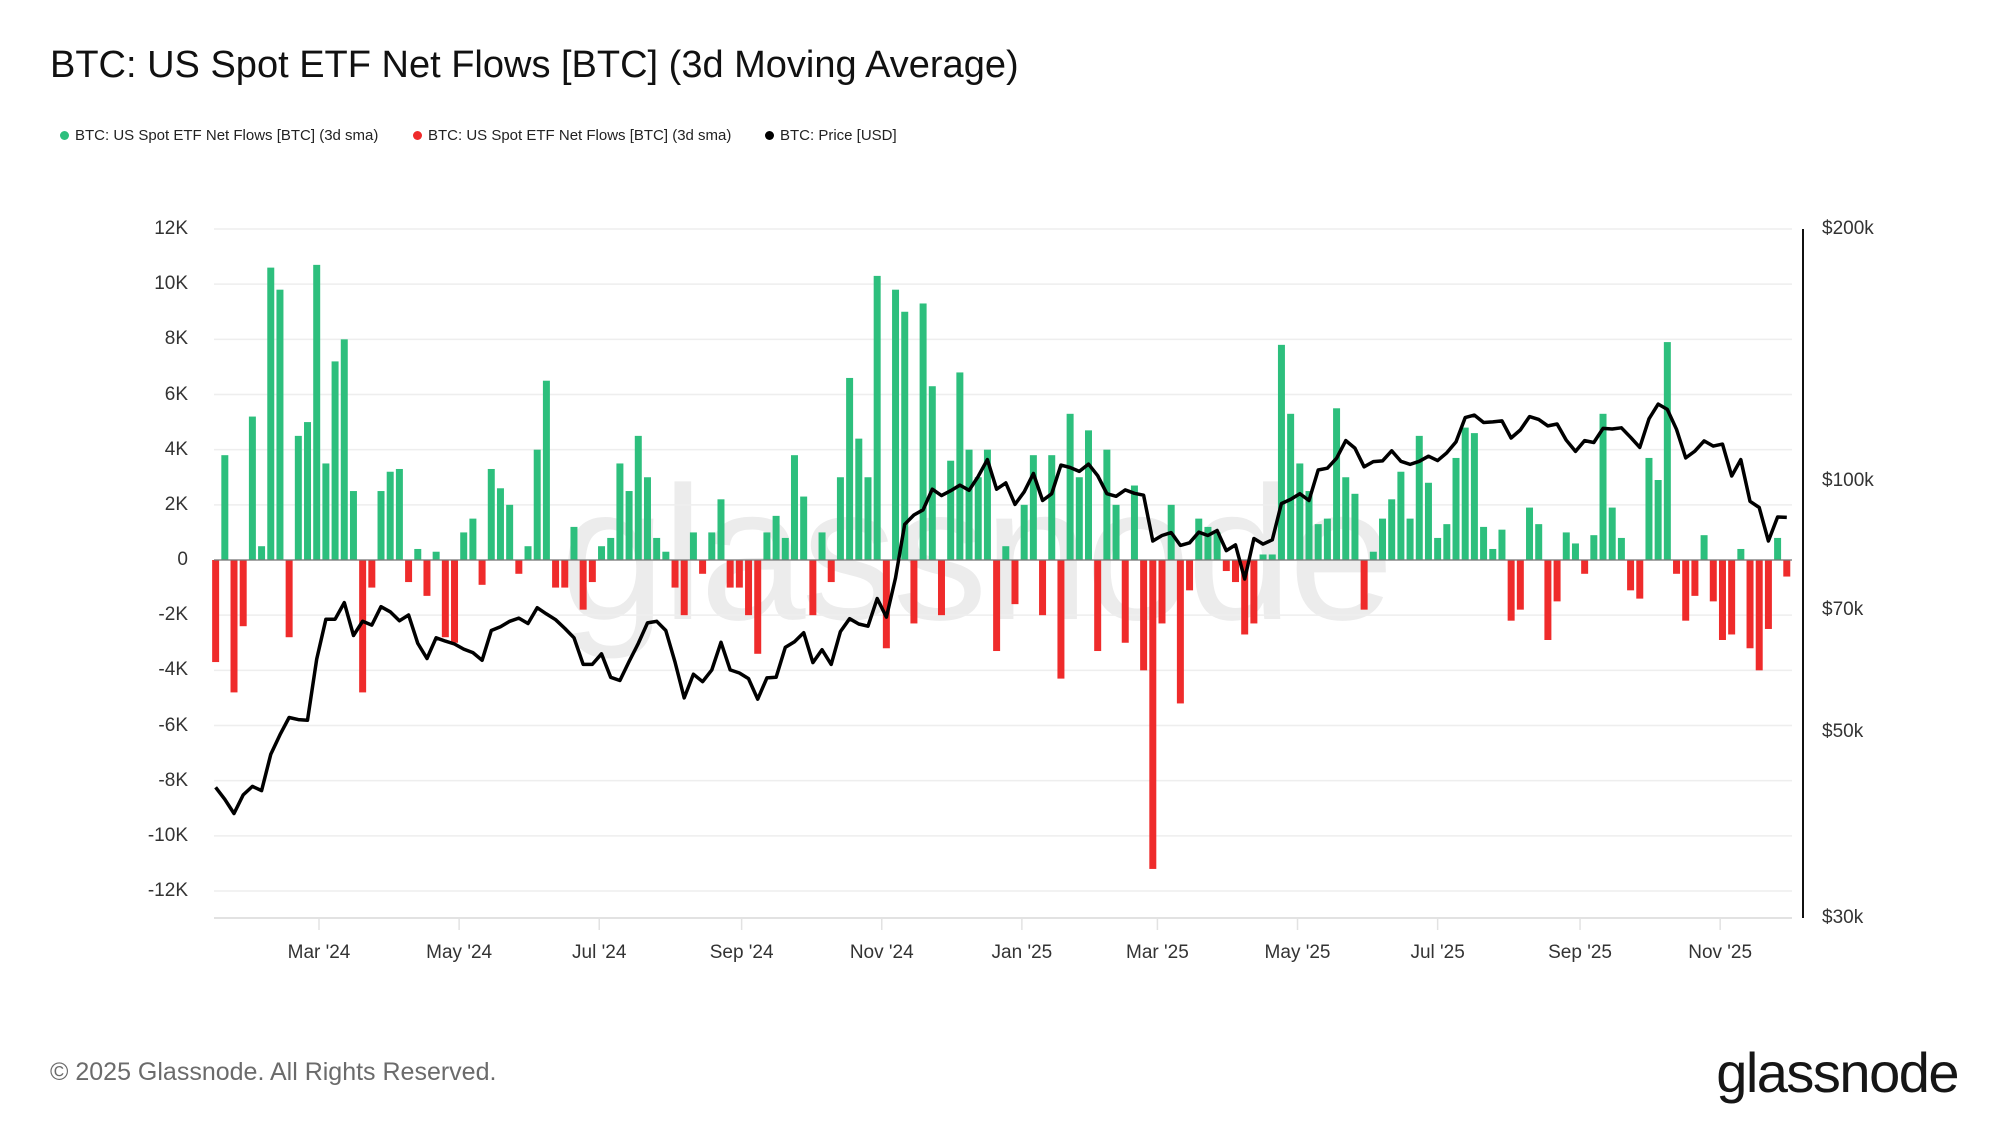 This screenshot has width=2000, height=1125. What do you see at coordinates (167, 835) in the screenshot?
I see `y-tick-label: -10K` at bounding box center [167, 835].